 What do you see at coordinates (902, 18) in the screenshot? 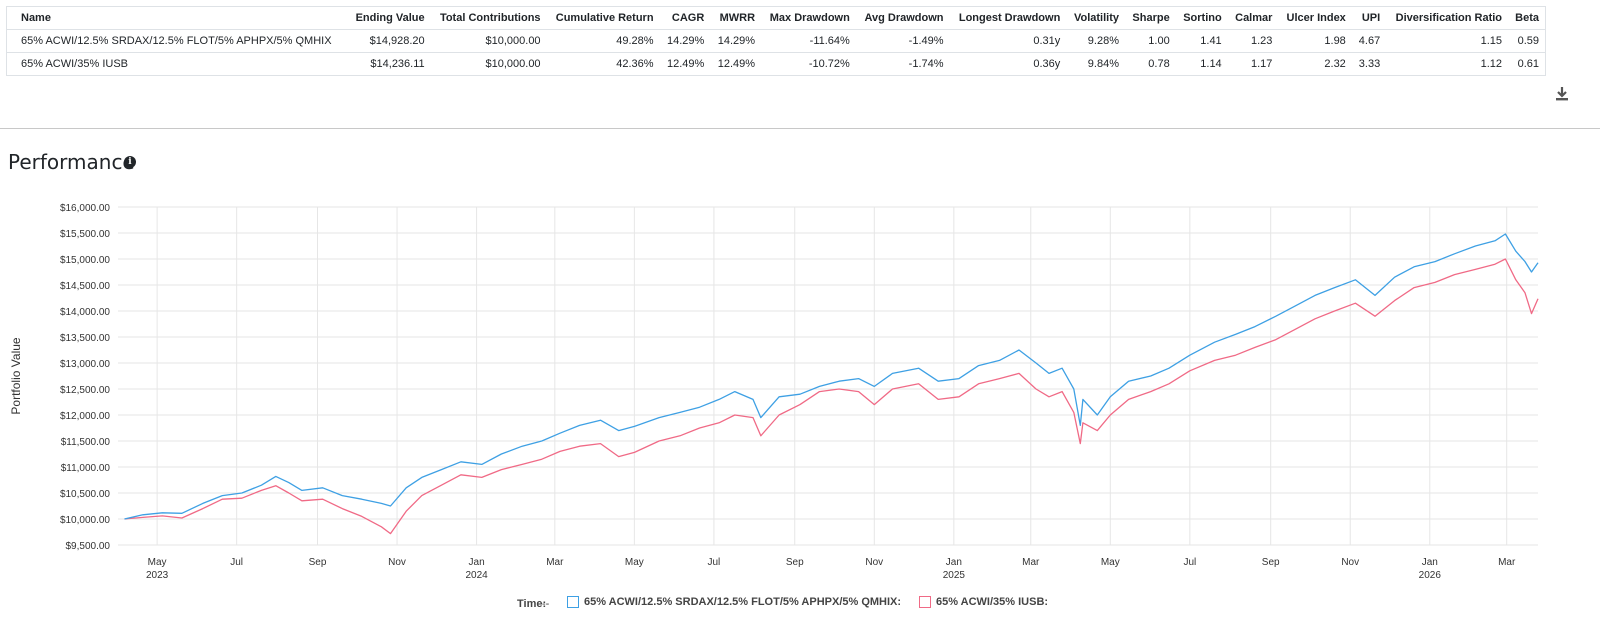
I see `column-header: Avg Drawdown` at bounding box center [902, 18].